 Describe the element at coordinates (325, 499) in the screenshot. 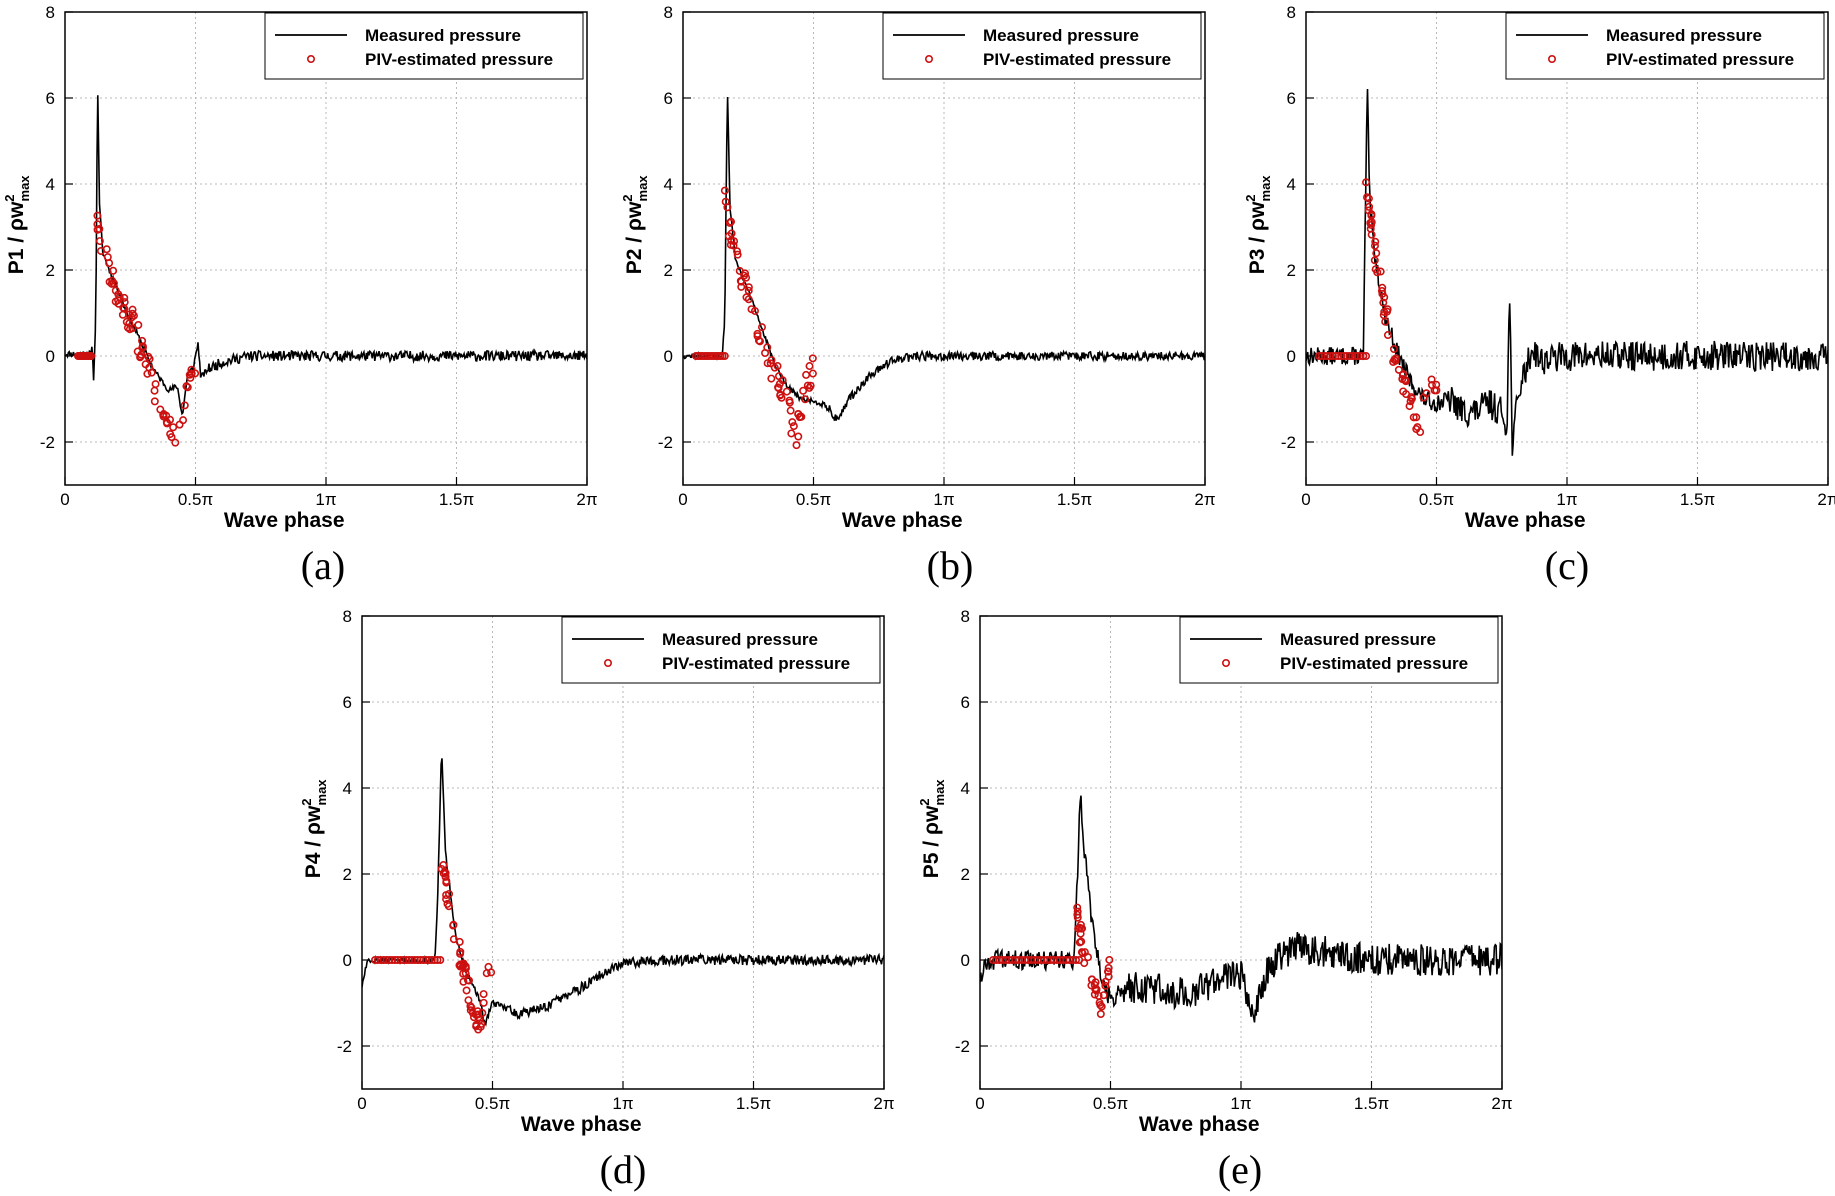

I see `x-tick-label: 1π` at that location.